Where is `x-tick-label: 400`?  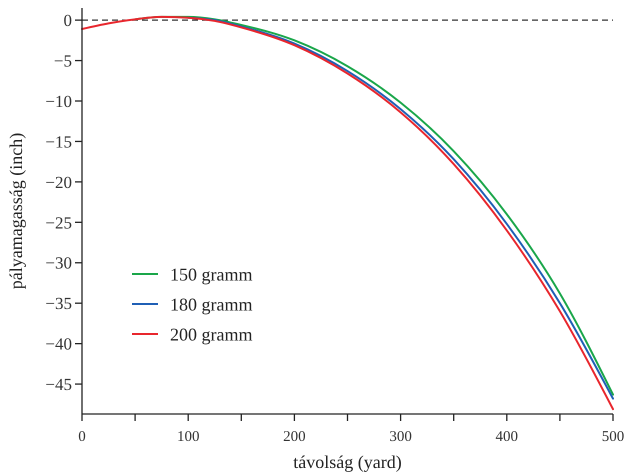 x-tick-label: 400 is located at coordinates (507, 437).